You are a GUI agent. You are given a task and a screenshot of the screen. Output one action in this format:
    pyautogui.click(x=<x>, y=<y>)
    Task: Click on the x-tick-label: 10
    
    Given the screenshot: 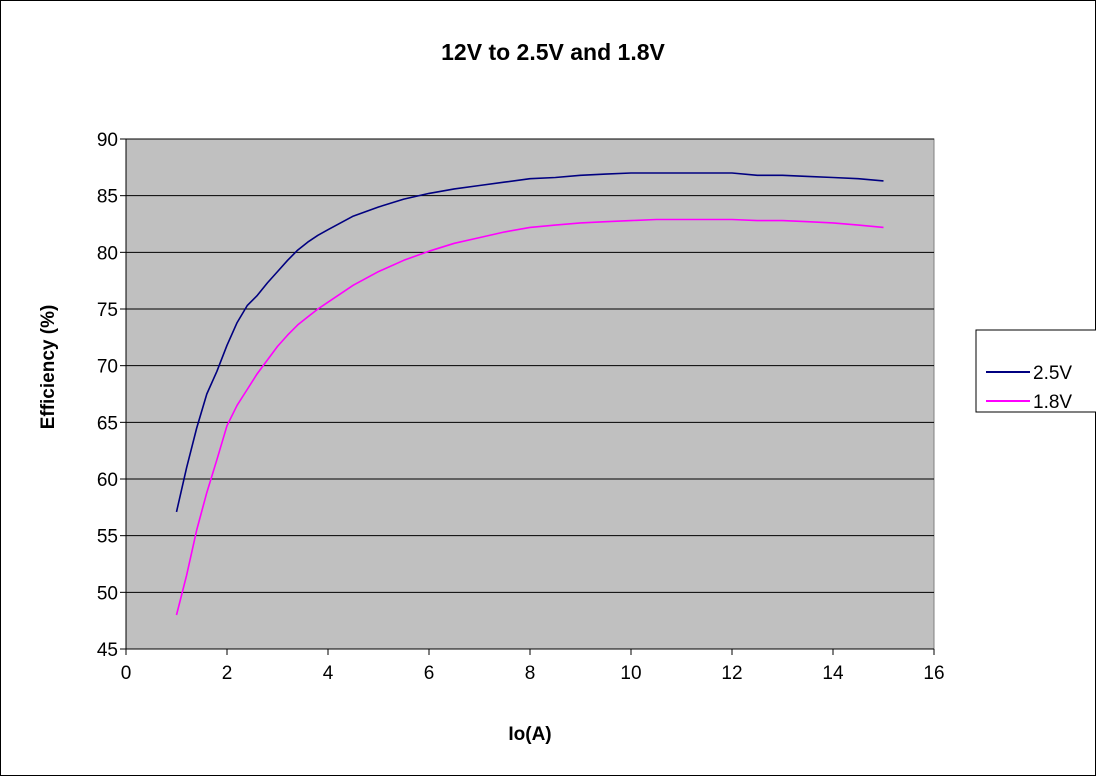 What is the action you would take?
    pyautogui.click(x=630, y=673)
    